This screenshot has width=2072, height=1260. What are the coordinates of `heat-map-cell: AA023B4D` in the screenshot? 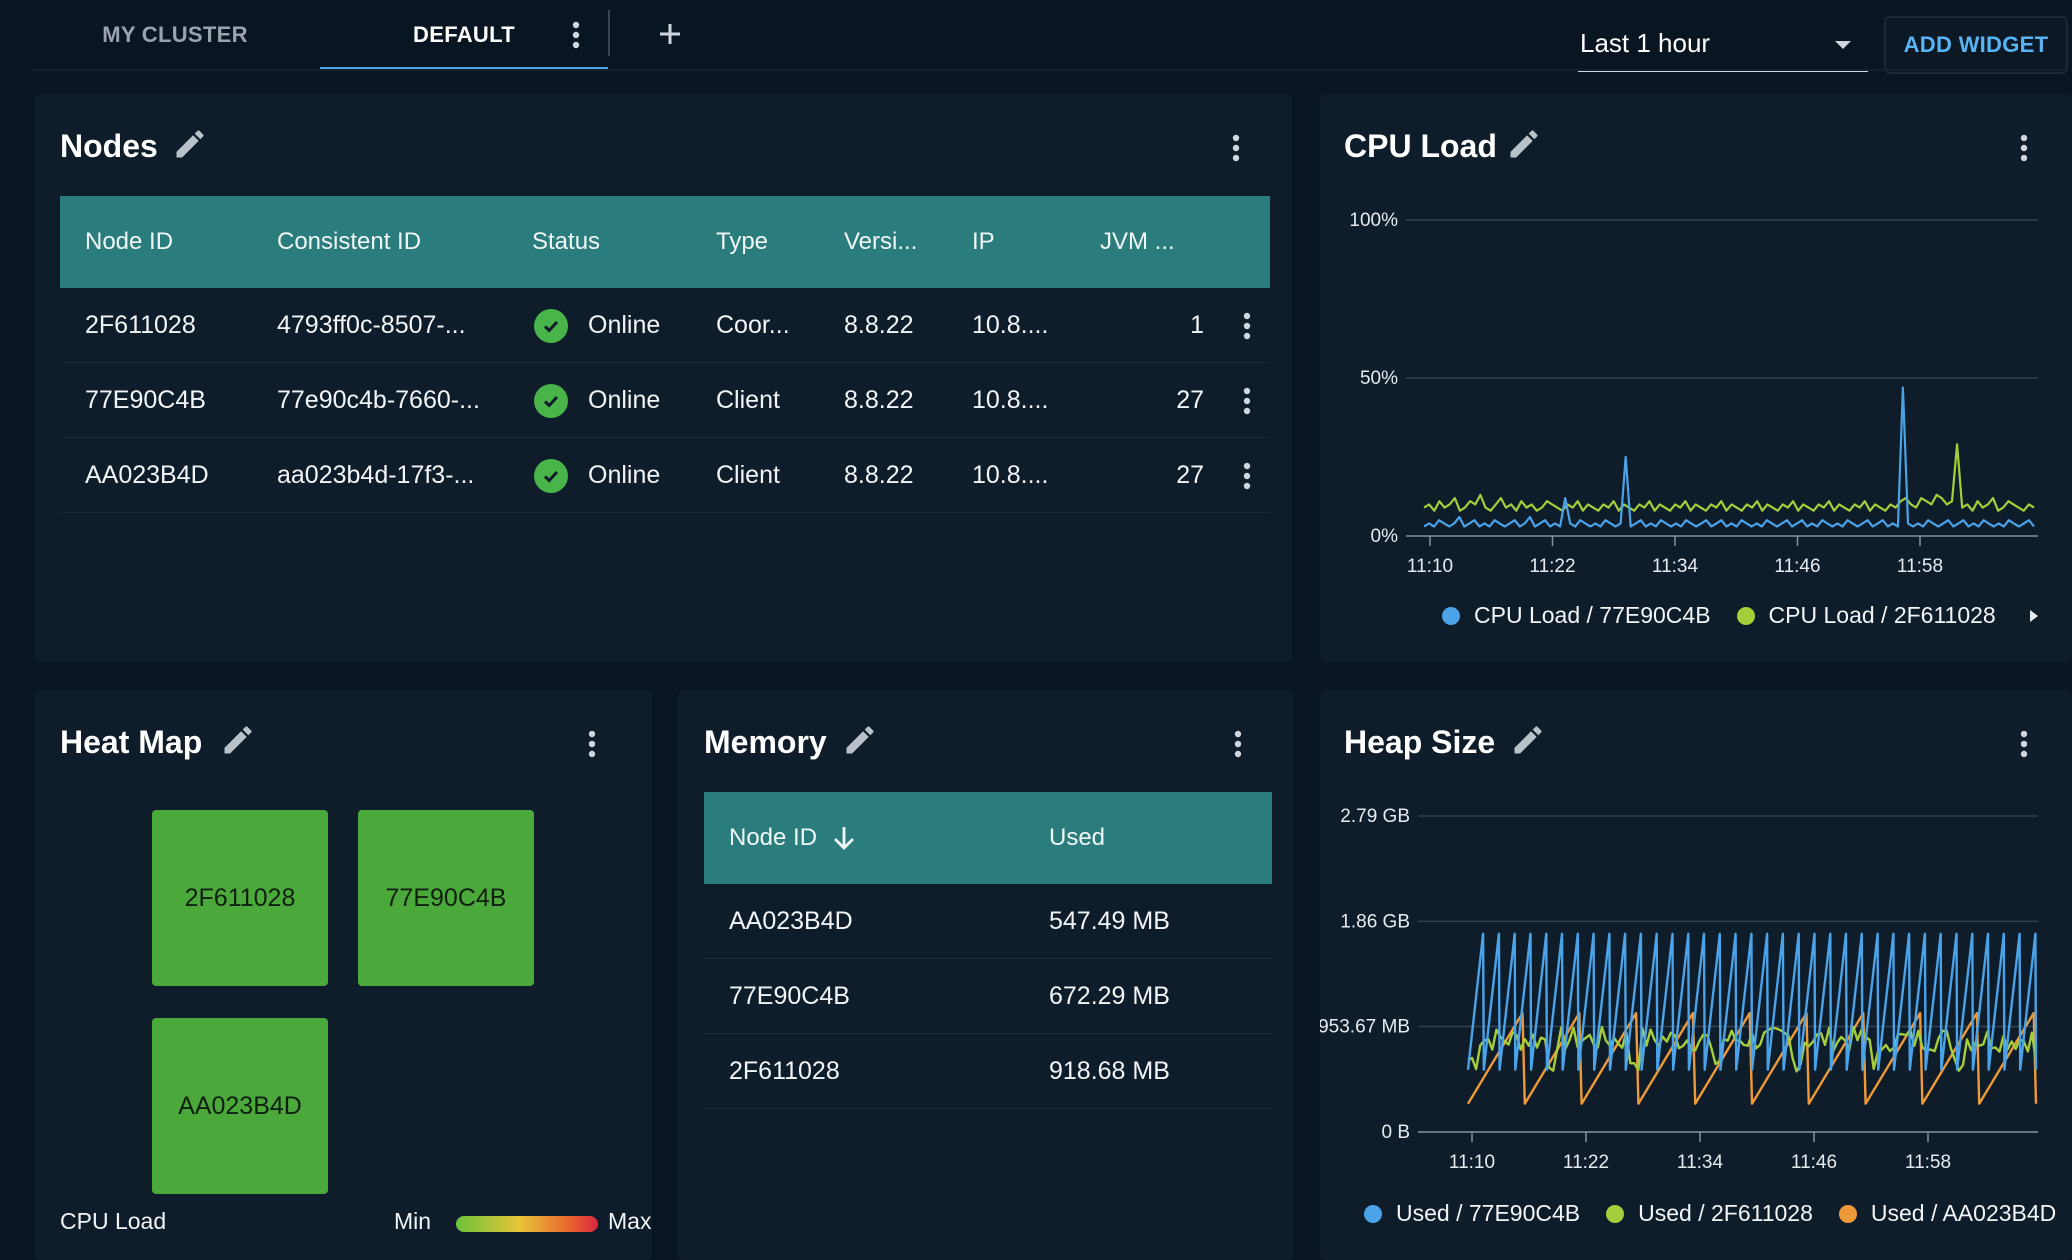 It's located at (240, 1106).